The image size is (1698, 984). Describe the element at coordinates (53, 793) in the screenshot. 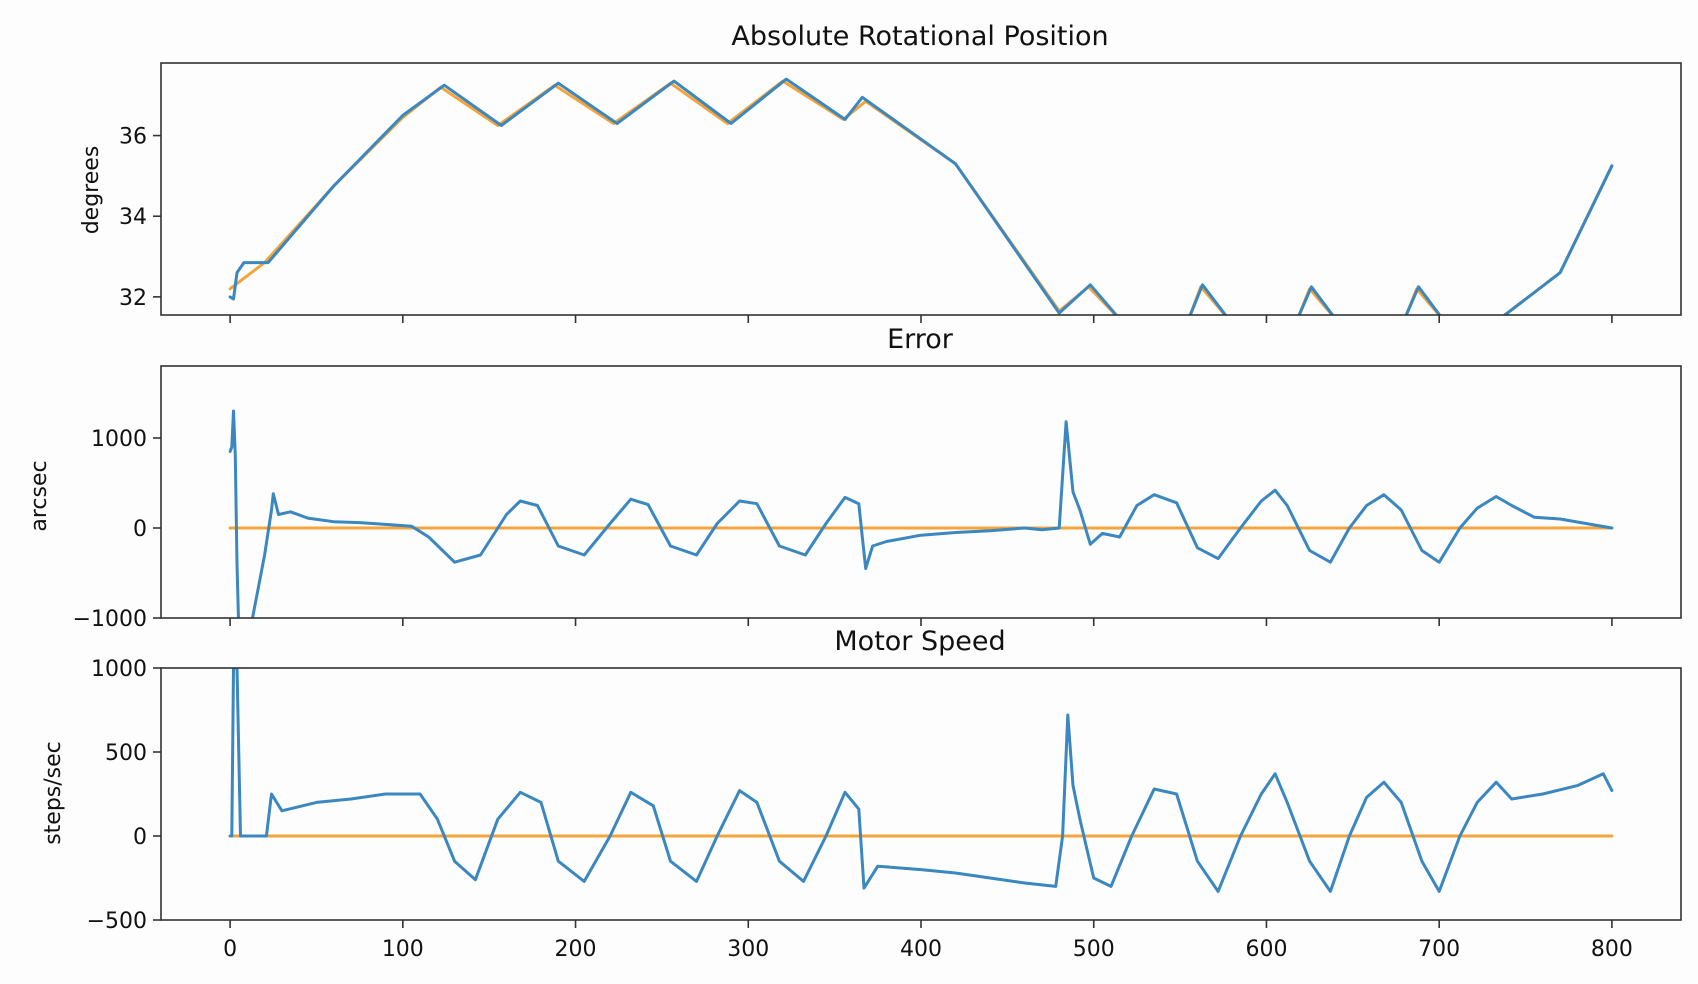

I see `y-axis-label-motor-speed: steps/sec` at that location.